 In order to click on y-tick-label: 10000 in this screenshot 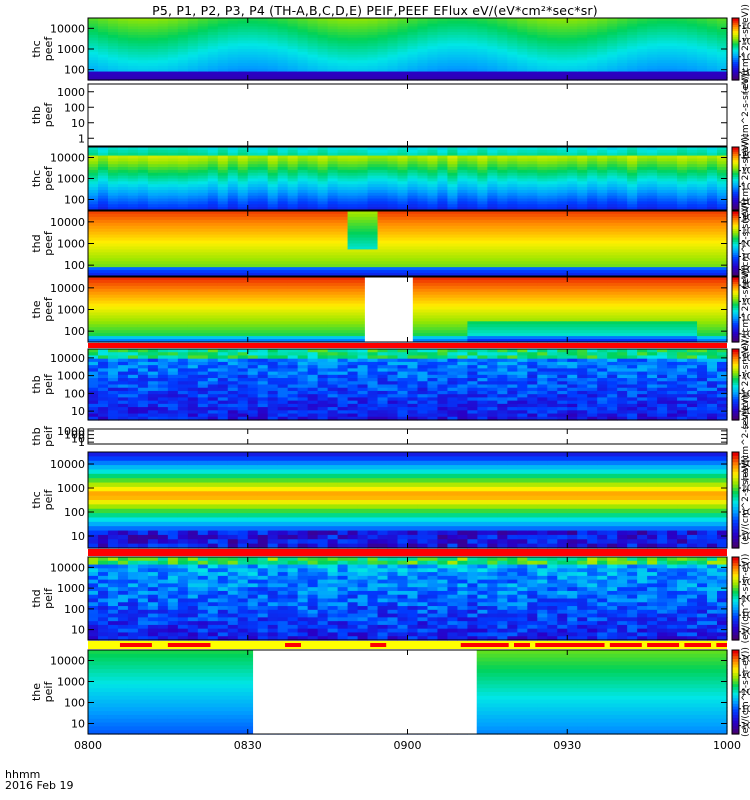, I will do `click(67, 158)`.